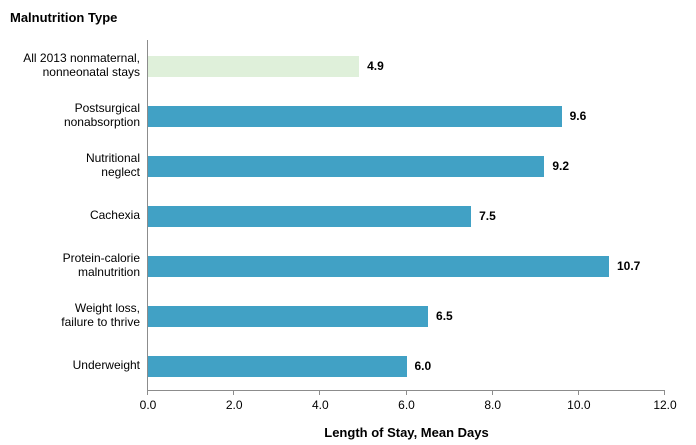 The height and width of the screenshot is (445, 696). I want to click on x-tick-label: 10.0, so click(579, 405).